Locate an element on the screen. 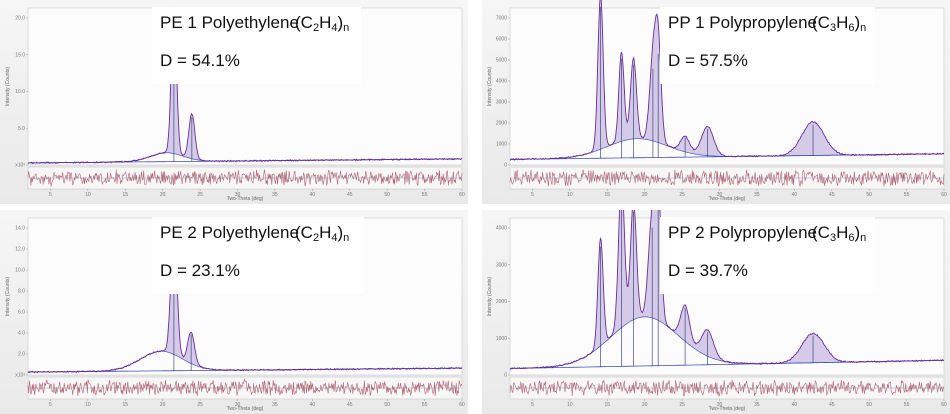 The width and height of the screenshot is (950, 414). label-box-pe1: PE 1 Polyethylene (C2H4)n D = 54.1% is located at coordinates (256, 45).